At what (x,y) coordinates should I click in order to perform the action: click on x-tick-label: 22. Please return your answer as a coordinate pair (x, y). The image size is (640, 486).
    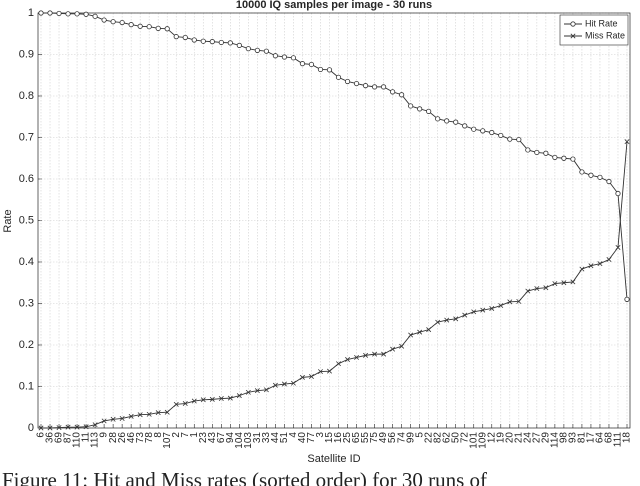
    Looking at the image, I should click on (428, 438).